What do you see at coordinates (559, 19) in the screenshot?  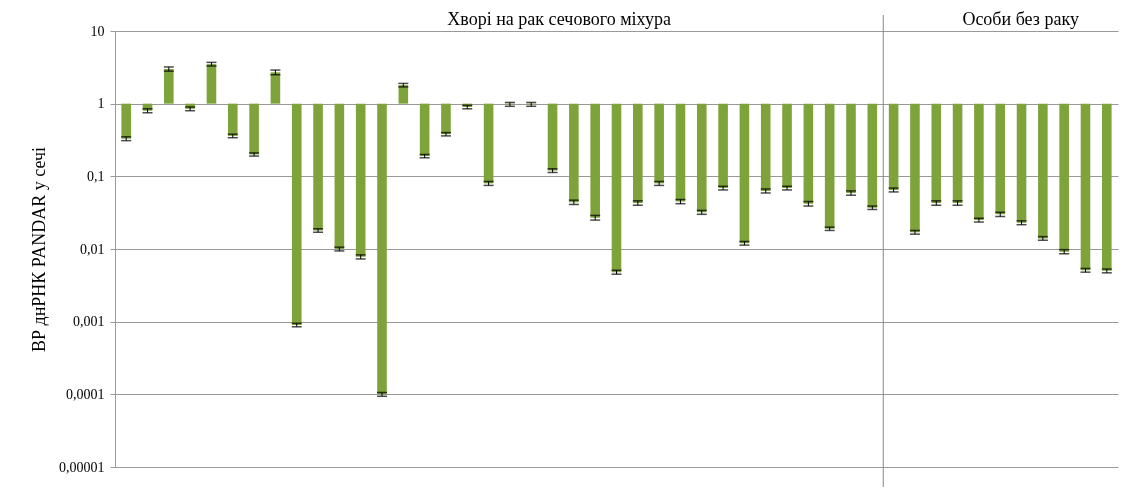 I see `text: Хворі на рак сечового міхура` at bounding box center [559, 19].